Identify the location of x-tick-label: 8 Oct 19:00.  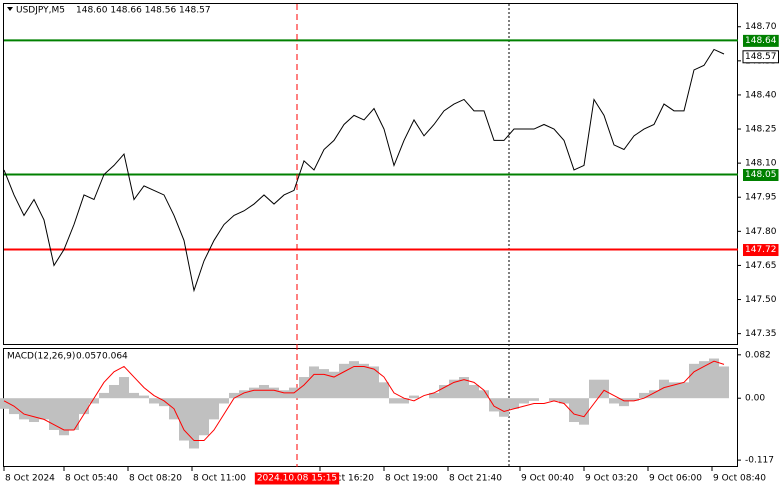
(411, 479).